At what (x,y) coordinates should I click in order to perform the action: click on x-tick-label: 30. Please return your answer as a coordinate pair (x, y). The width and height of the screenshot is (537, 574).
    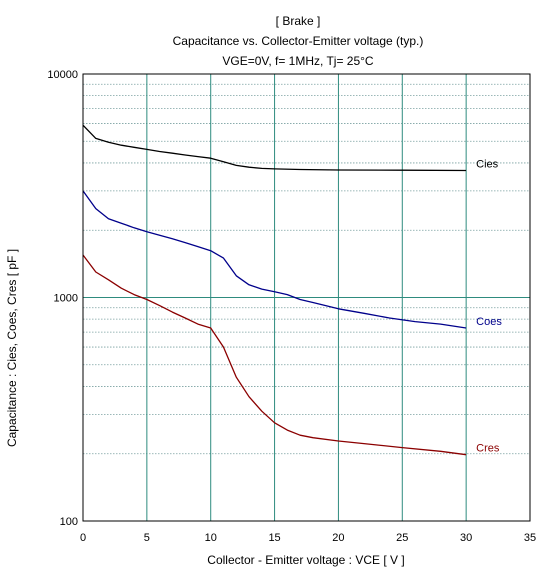
    Looking at the image, I should click on (466, 538).